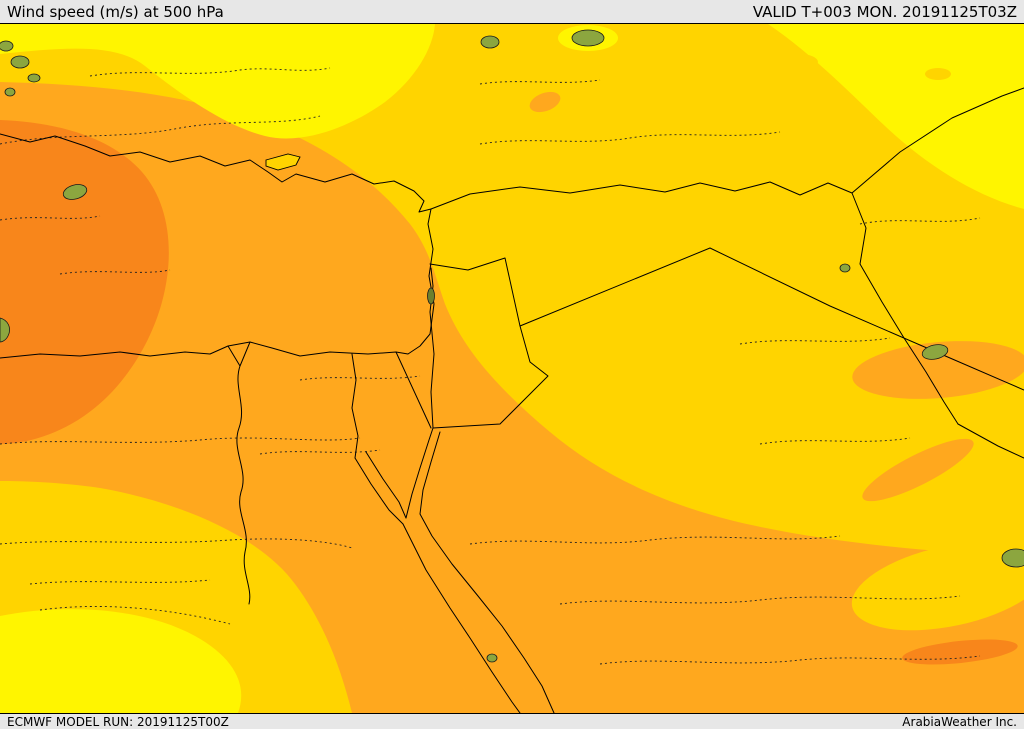  What do you see at coordinates (75, 192) in the screenshot?
I see `island-east-med` at bounding box center [75, 192].